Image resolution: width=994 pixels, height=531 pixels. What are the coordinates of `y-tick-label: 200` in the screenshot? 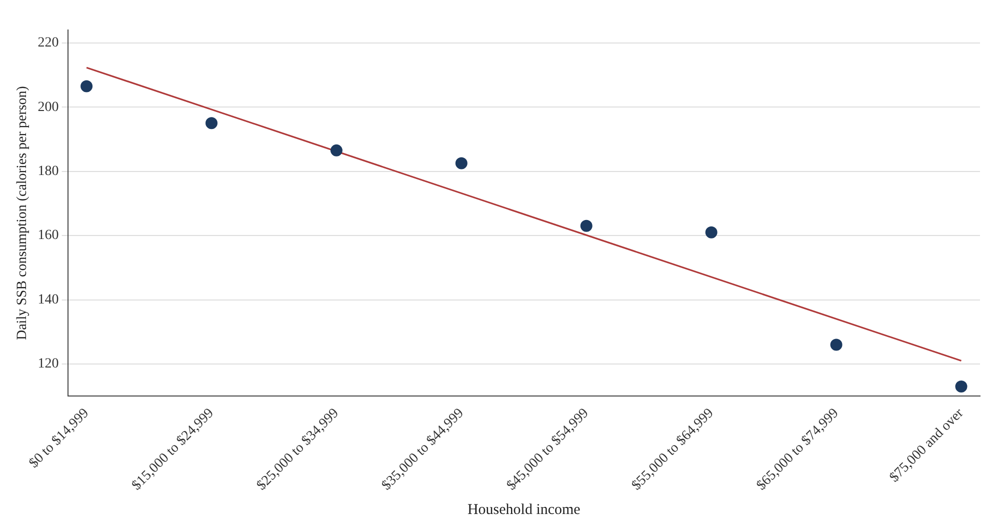 It's located at (48, 107).